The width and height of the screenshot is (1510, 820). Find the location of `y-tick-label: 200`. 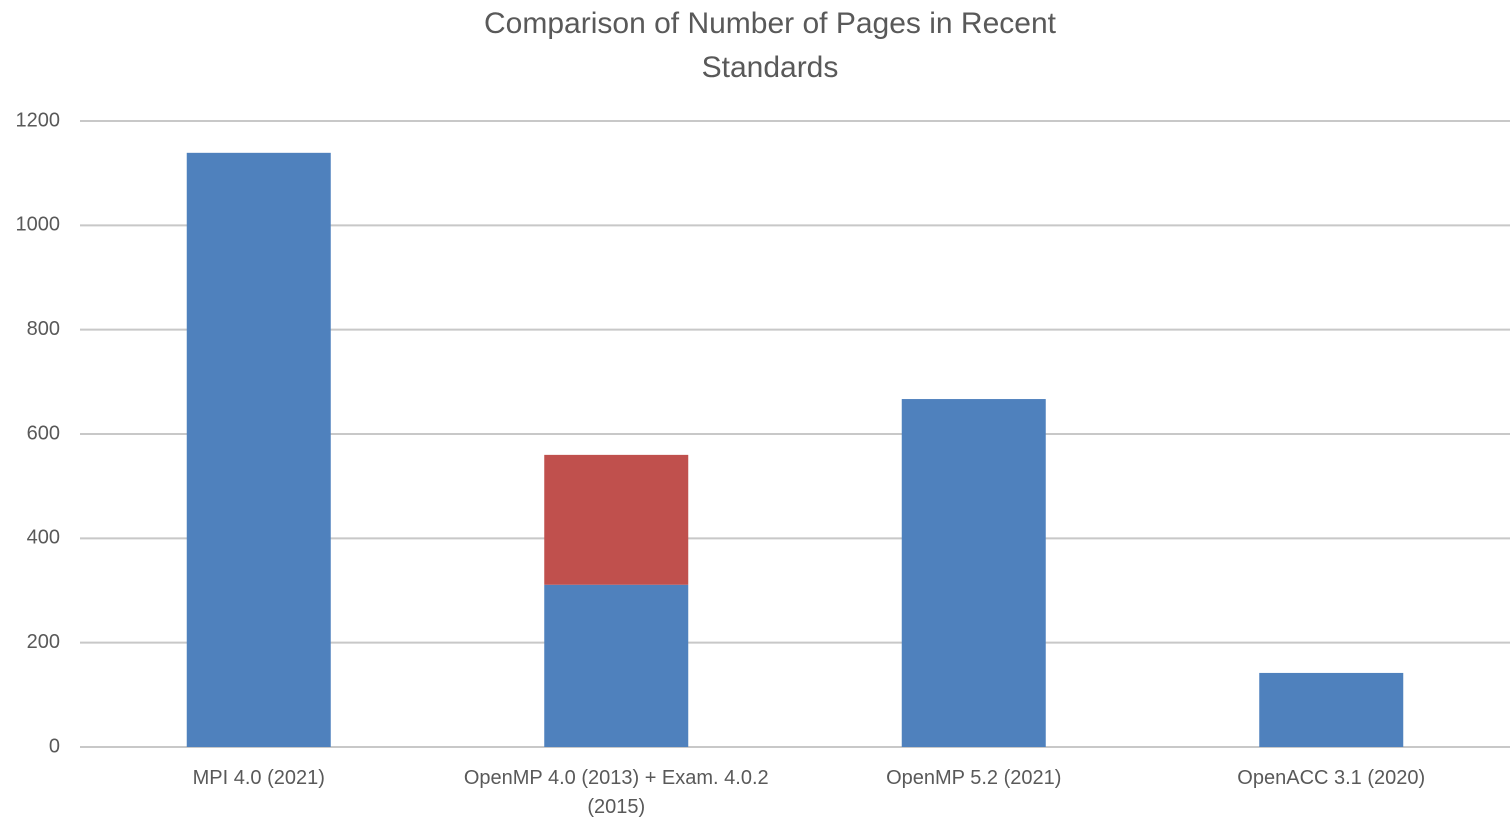

y-tick-label: 200 is located at coordinates (43, 642).